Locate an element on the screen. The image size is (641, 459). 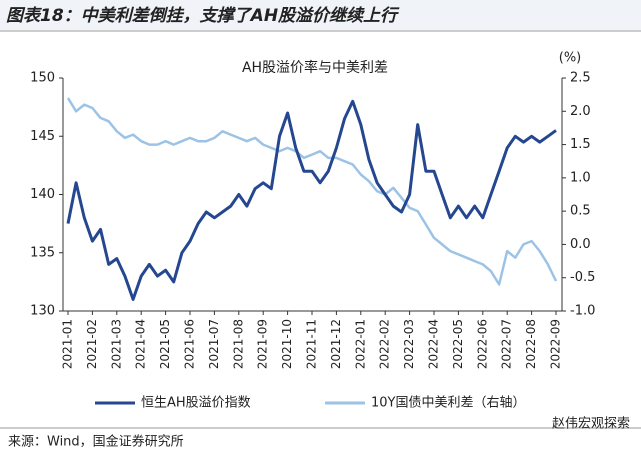
chart-subtitle: AH股溢价率与中美利差 is located at coordinates (315, 67).